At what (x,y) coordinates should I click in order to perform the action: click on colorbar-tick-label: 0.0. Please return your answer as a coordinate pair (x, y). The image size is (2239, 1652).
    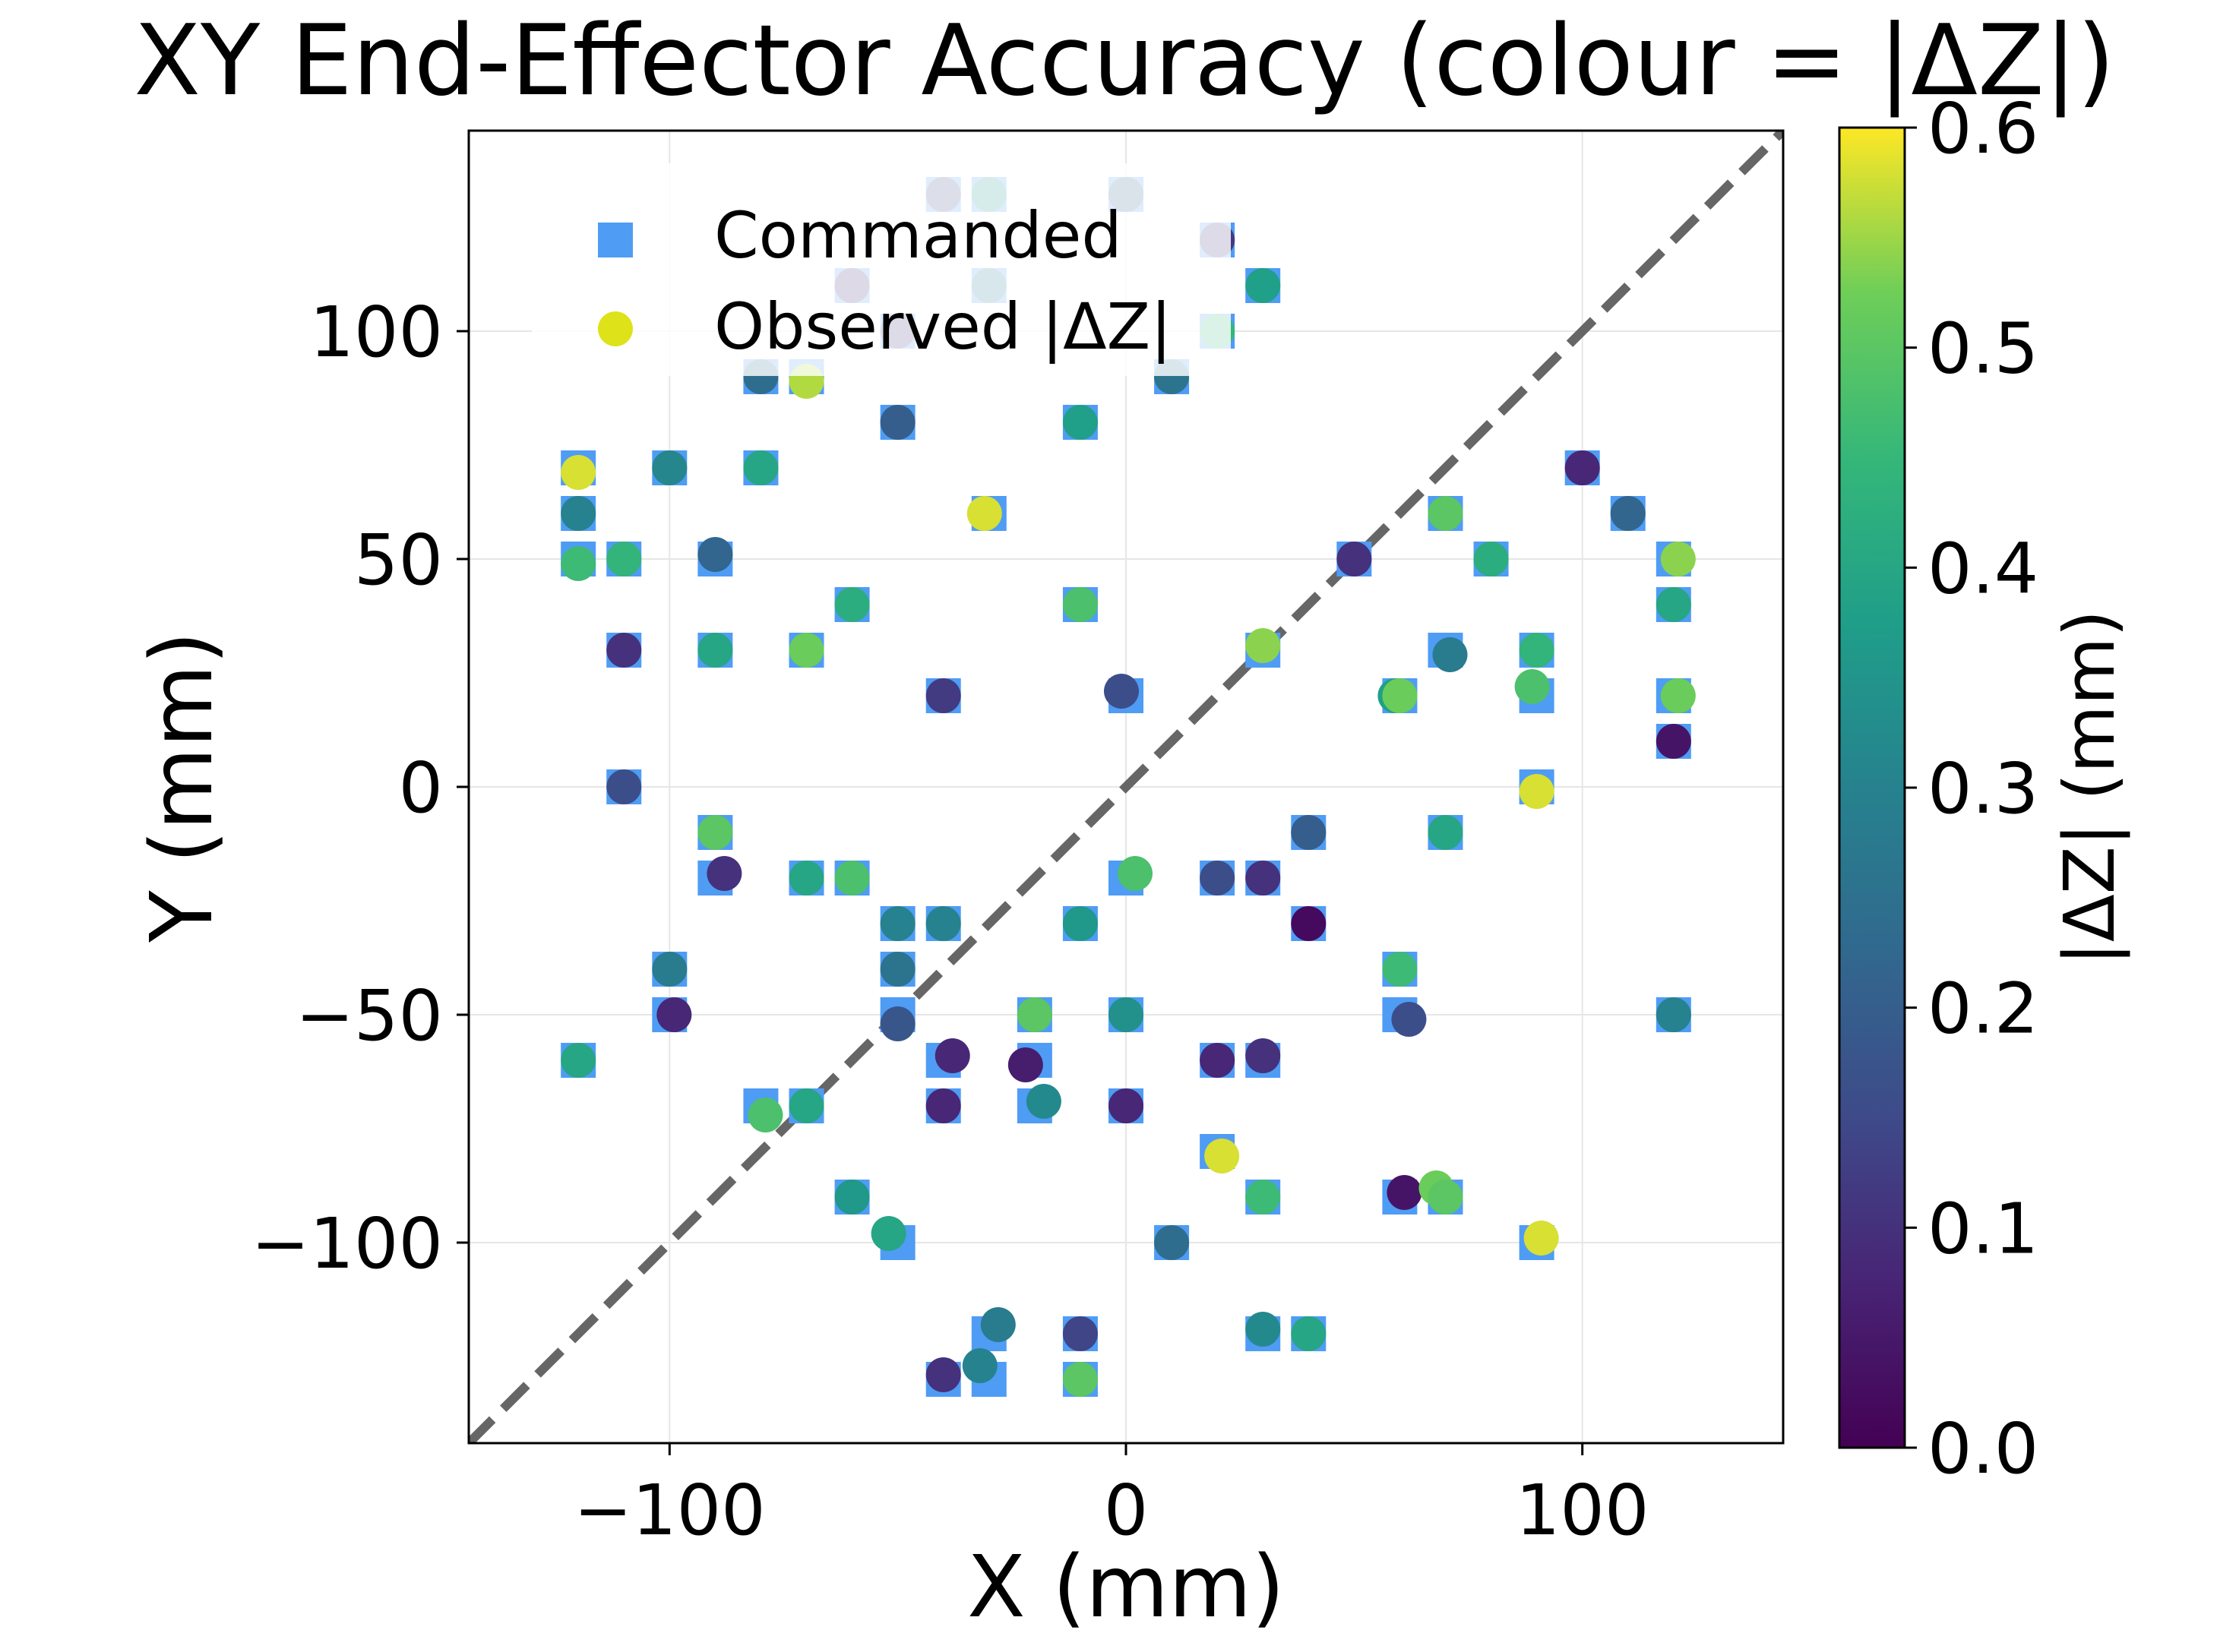
    Looking at the image, I should click on (1983, 1448).